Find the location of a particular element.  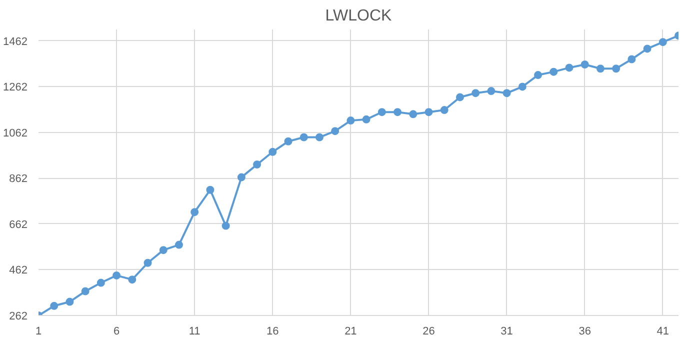

x-tick-label: 16 is located at coordinates (272, 331).